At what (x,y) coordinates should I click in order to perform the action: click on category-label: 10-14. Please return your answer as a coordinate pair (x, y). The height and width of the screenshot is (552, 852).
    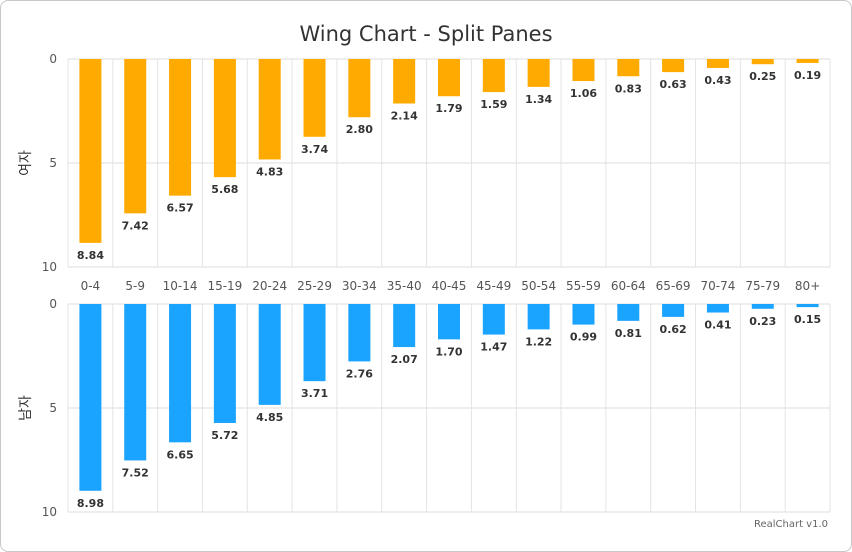
    Looking at the image, I should click on (180, 286).